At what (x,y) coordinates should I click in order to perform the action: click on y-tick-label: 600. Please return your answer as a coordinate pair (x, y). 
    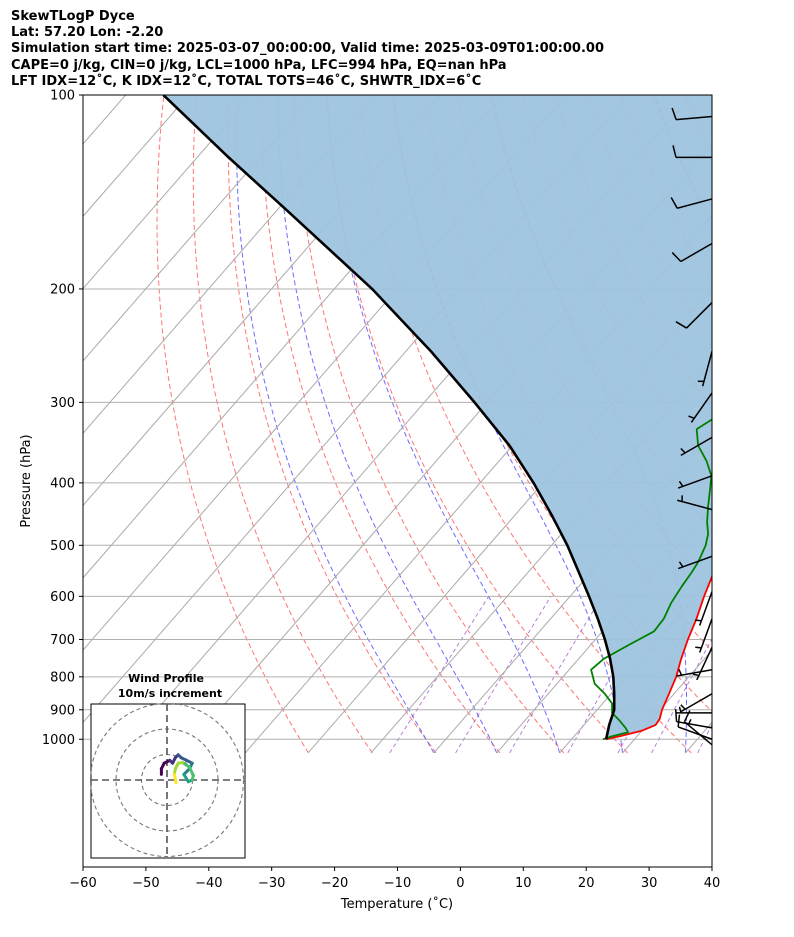
    Looking at the image, I should click on (62, 597).